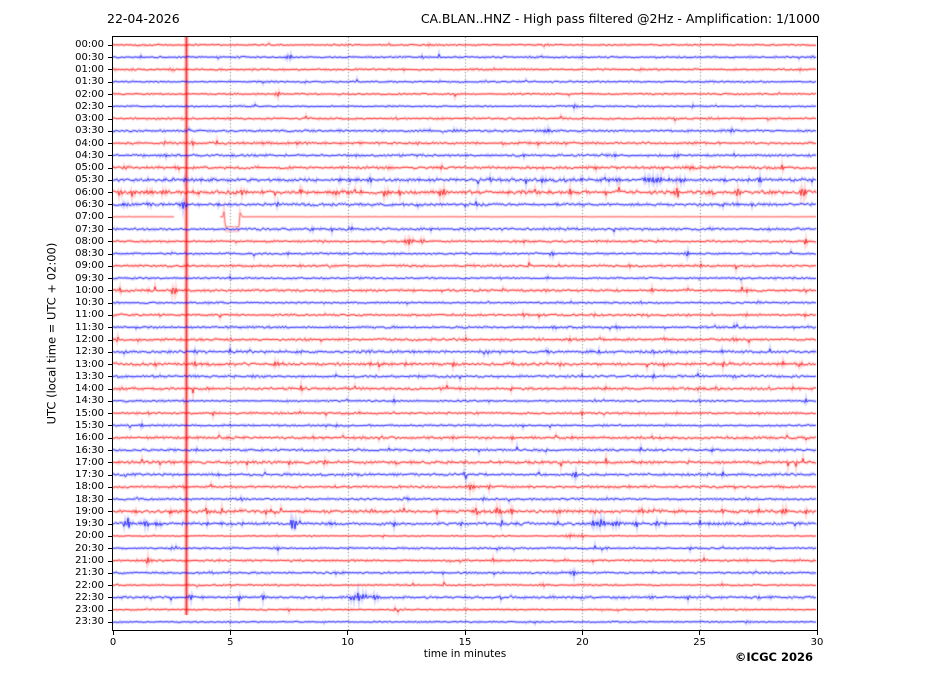 The image size is (927, 696). I want to click on y-tick-label: 12:00, so click(89, 340).